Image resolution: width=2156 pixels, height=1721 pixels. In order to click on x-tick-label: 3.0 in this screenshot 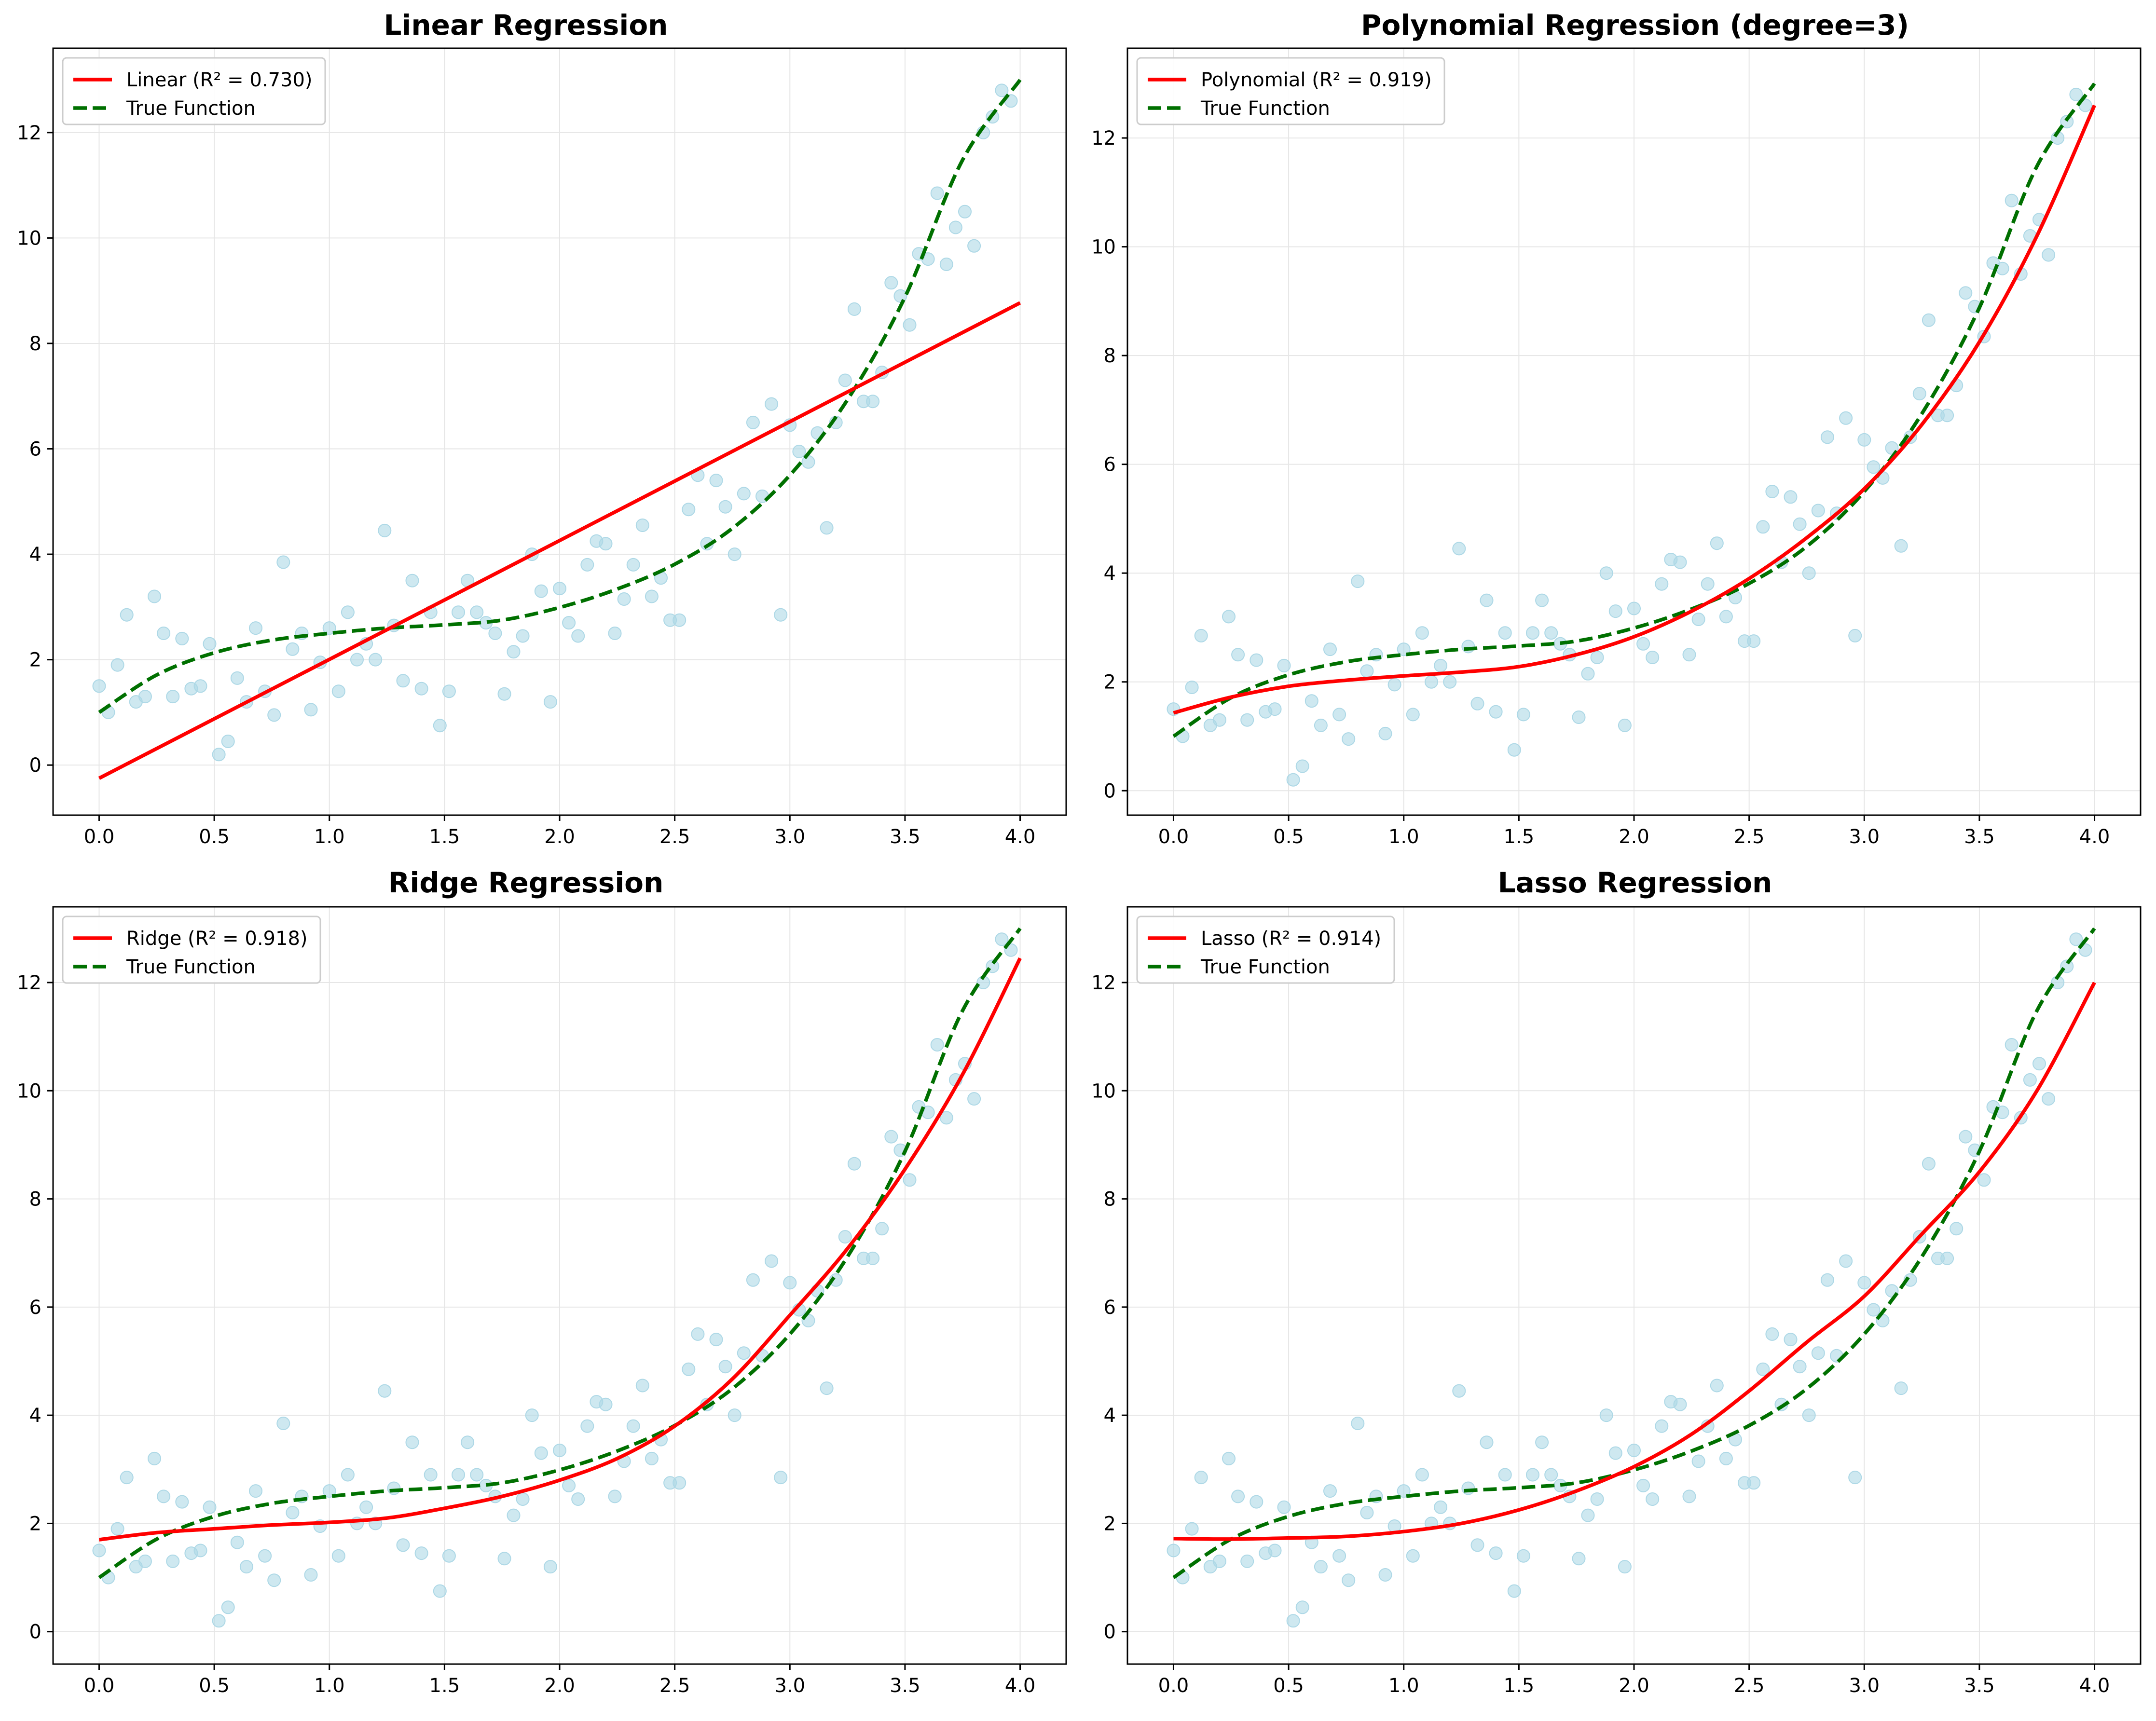, I will do `click(789, 837)`.